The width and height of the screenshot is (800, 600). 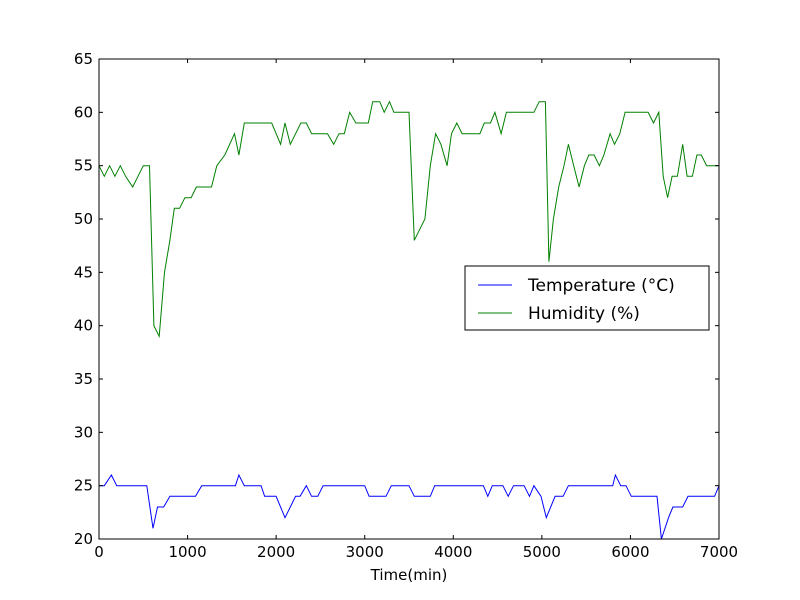 I want to click on y-tick-label: 60, so click(x=83, y=112).